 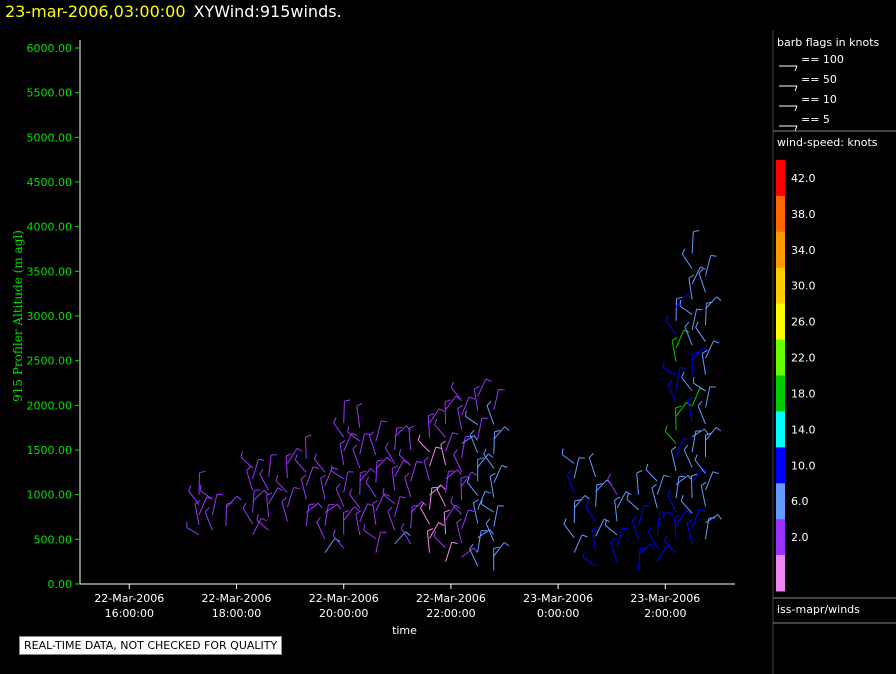 What do you see at coordinates (815, 119) in the screenshot?
I see `barb-legend-label: == 5` at bounding box center [815, 119].